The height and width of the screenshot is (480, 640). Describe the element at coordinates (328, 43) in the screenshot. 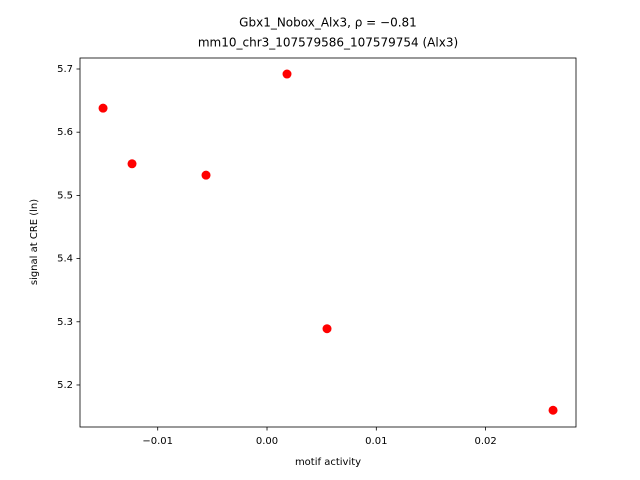

I see `chart-subtitle: mm10_chr3_107579586_107579754 (Alx3)` at that location.